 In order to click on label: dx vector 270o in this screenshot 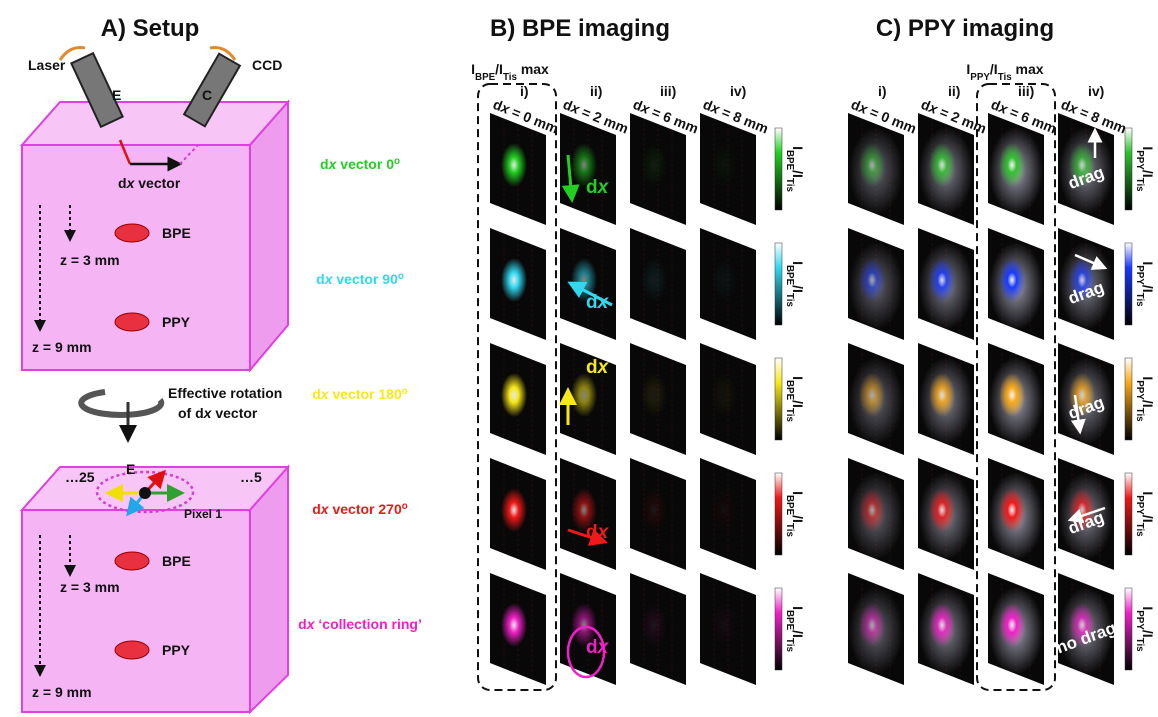, I will do `click(360, 509)`.